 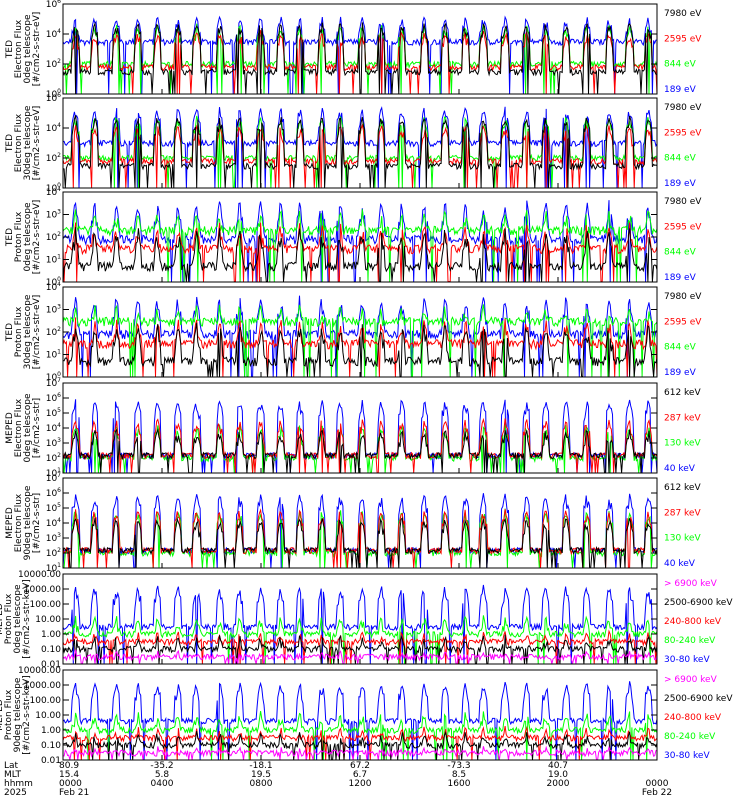 I want to click on legend-entry: 130 keV, so click(x=682, y=539).